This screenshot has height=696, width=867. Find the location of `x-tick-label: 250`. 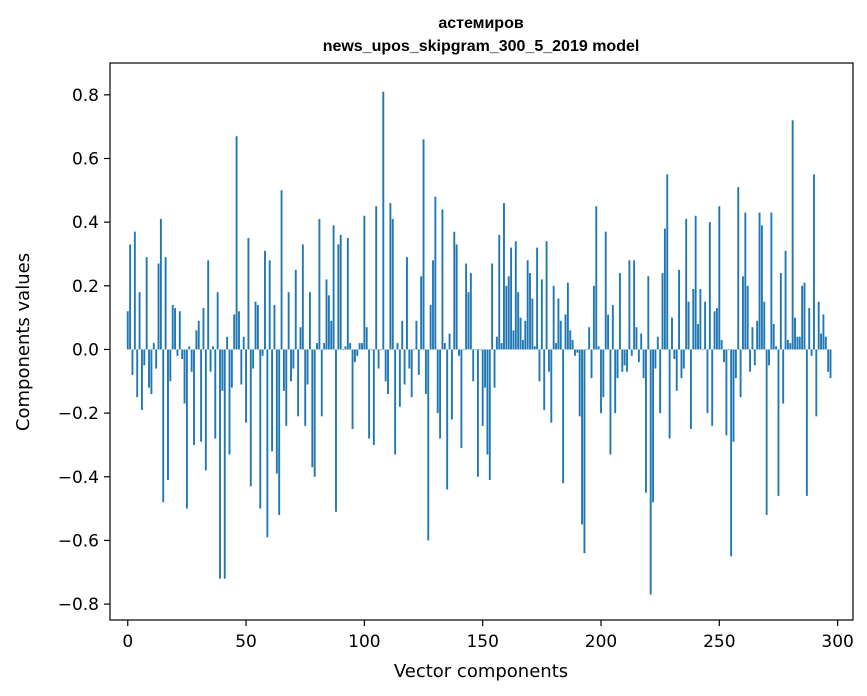

x-tick-label: 250 is located at coordinates (719, 642).